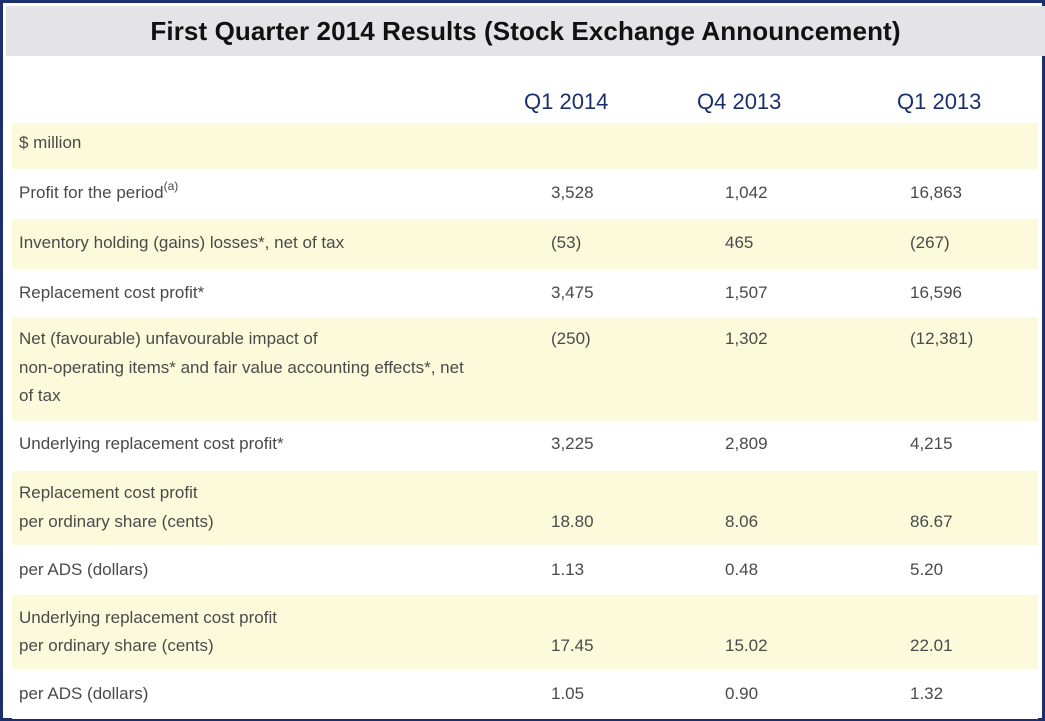 The image size is (1045, 721). Describe the element at coordinates (171, 186) in the screenshot. I see `footnote-marker: (a)` at that location.